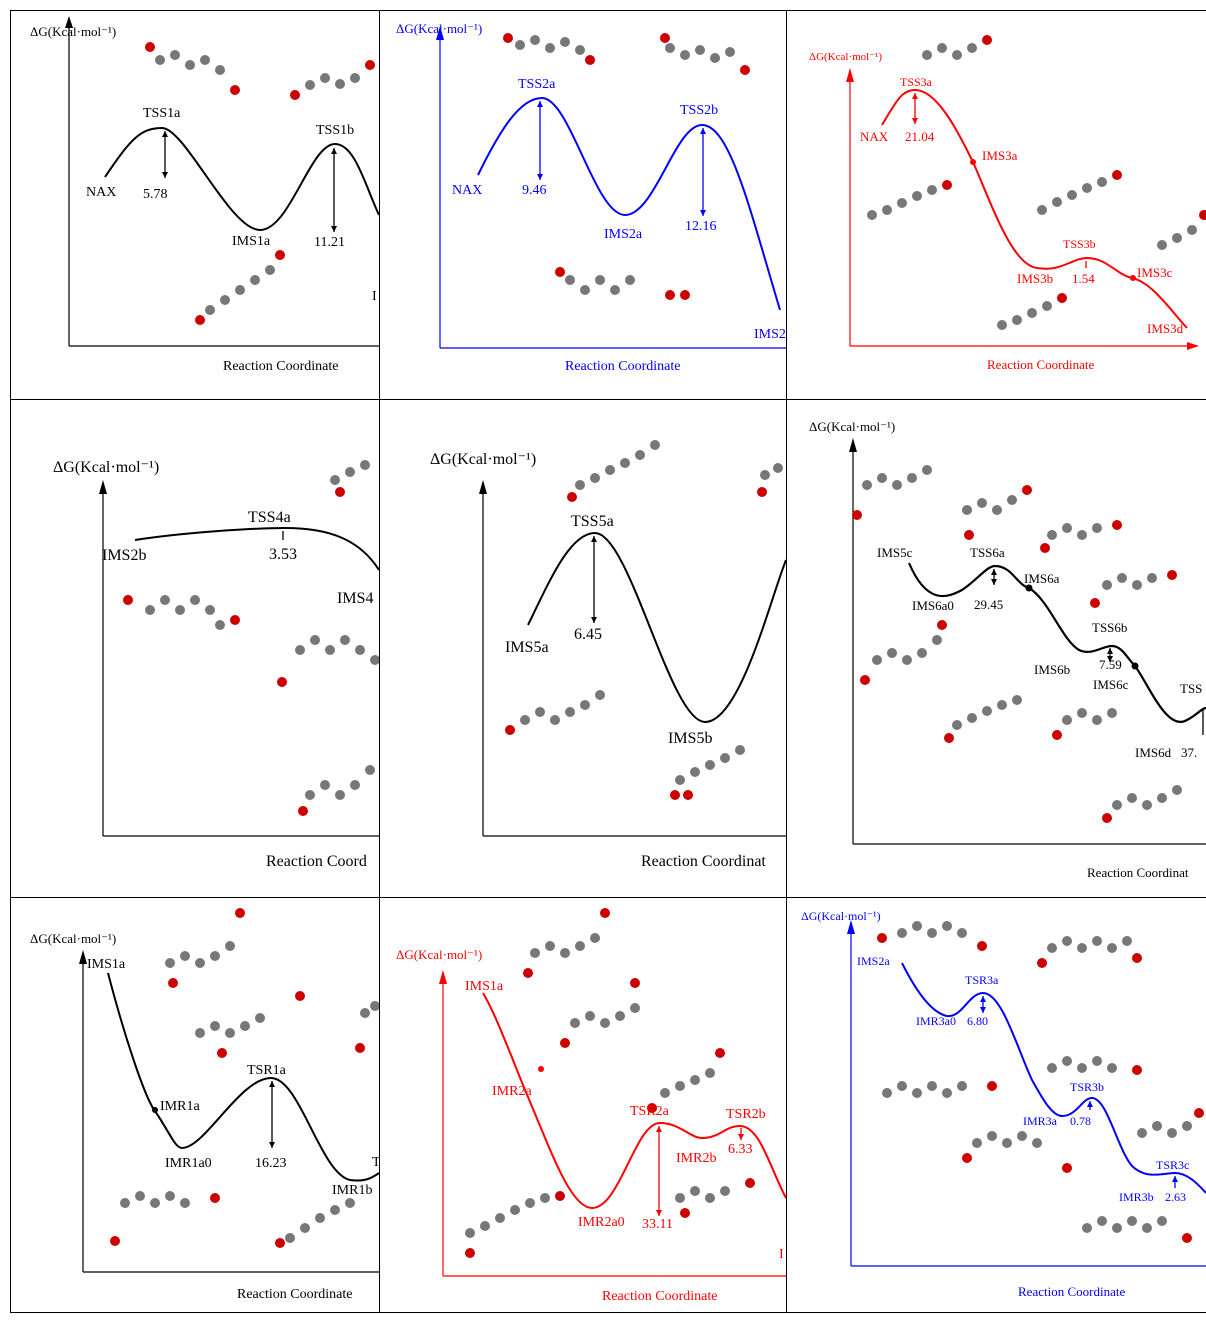  I want to click on label-ims5c: IMS5c, so click(895, 552).